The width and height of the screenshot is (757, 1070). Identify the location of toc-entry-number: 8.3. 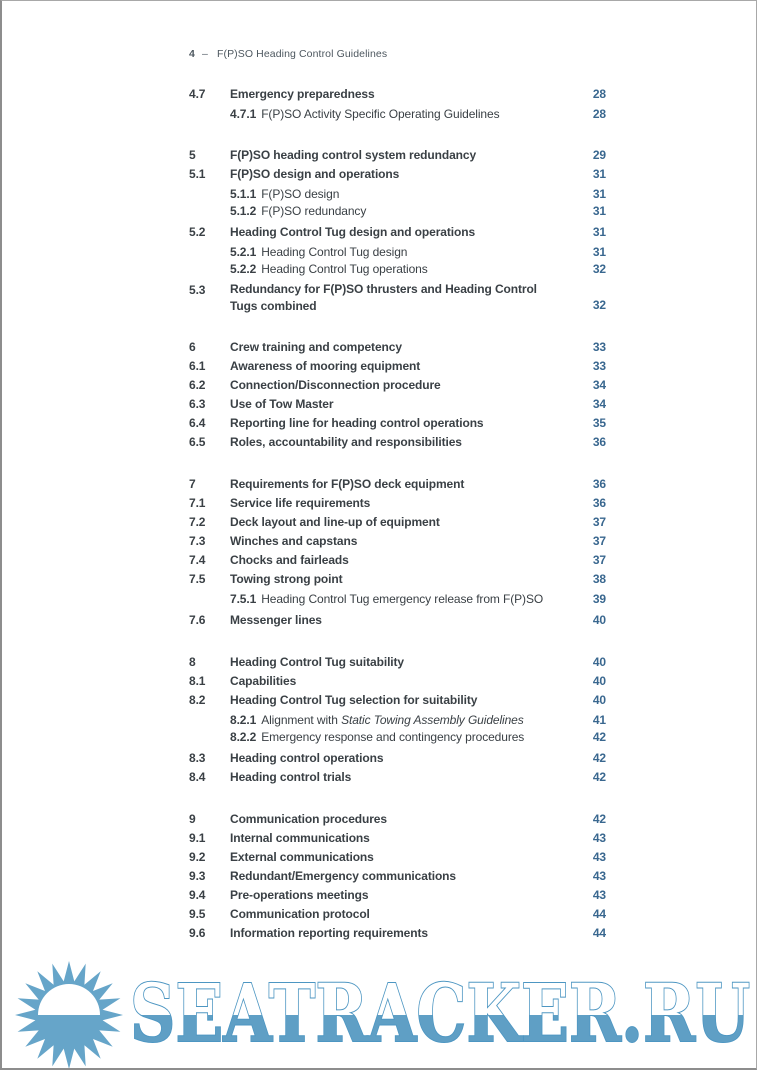
(197, 758).